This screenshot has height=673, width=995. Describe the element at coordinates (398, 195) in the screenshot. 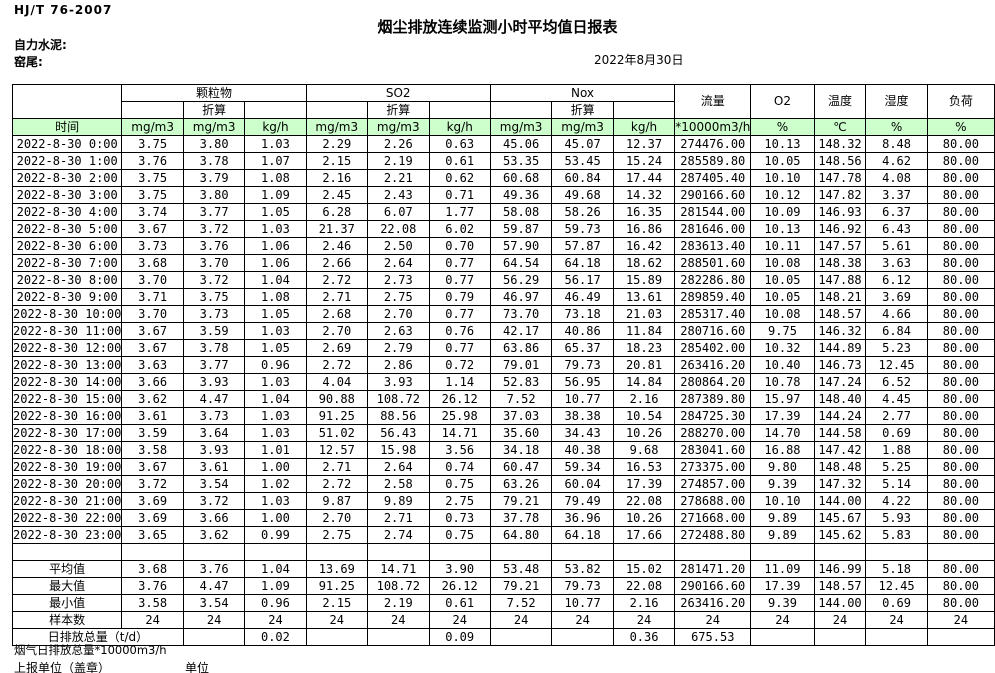

I see `value-cell: 2.43` at that location.